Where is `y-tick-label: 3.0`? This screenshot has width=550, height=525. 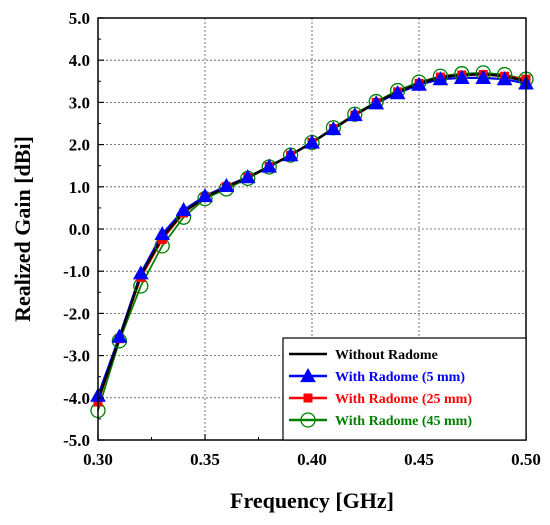 y-tick-label: 3.0 is located at coordinates (79, 102).